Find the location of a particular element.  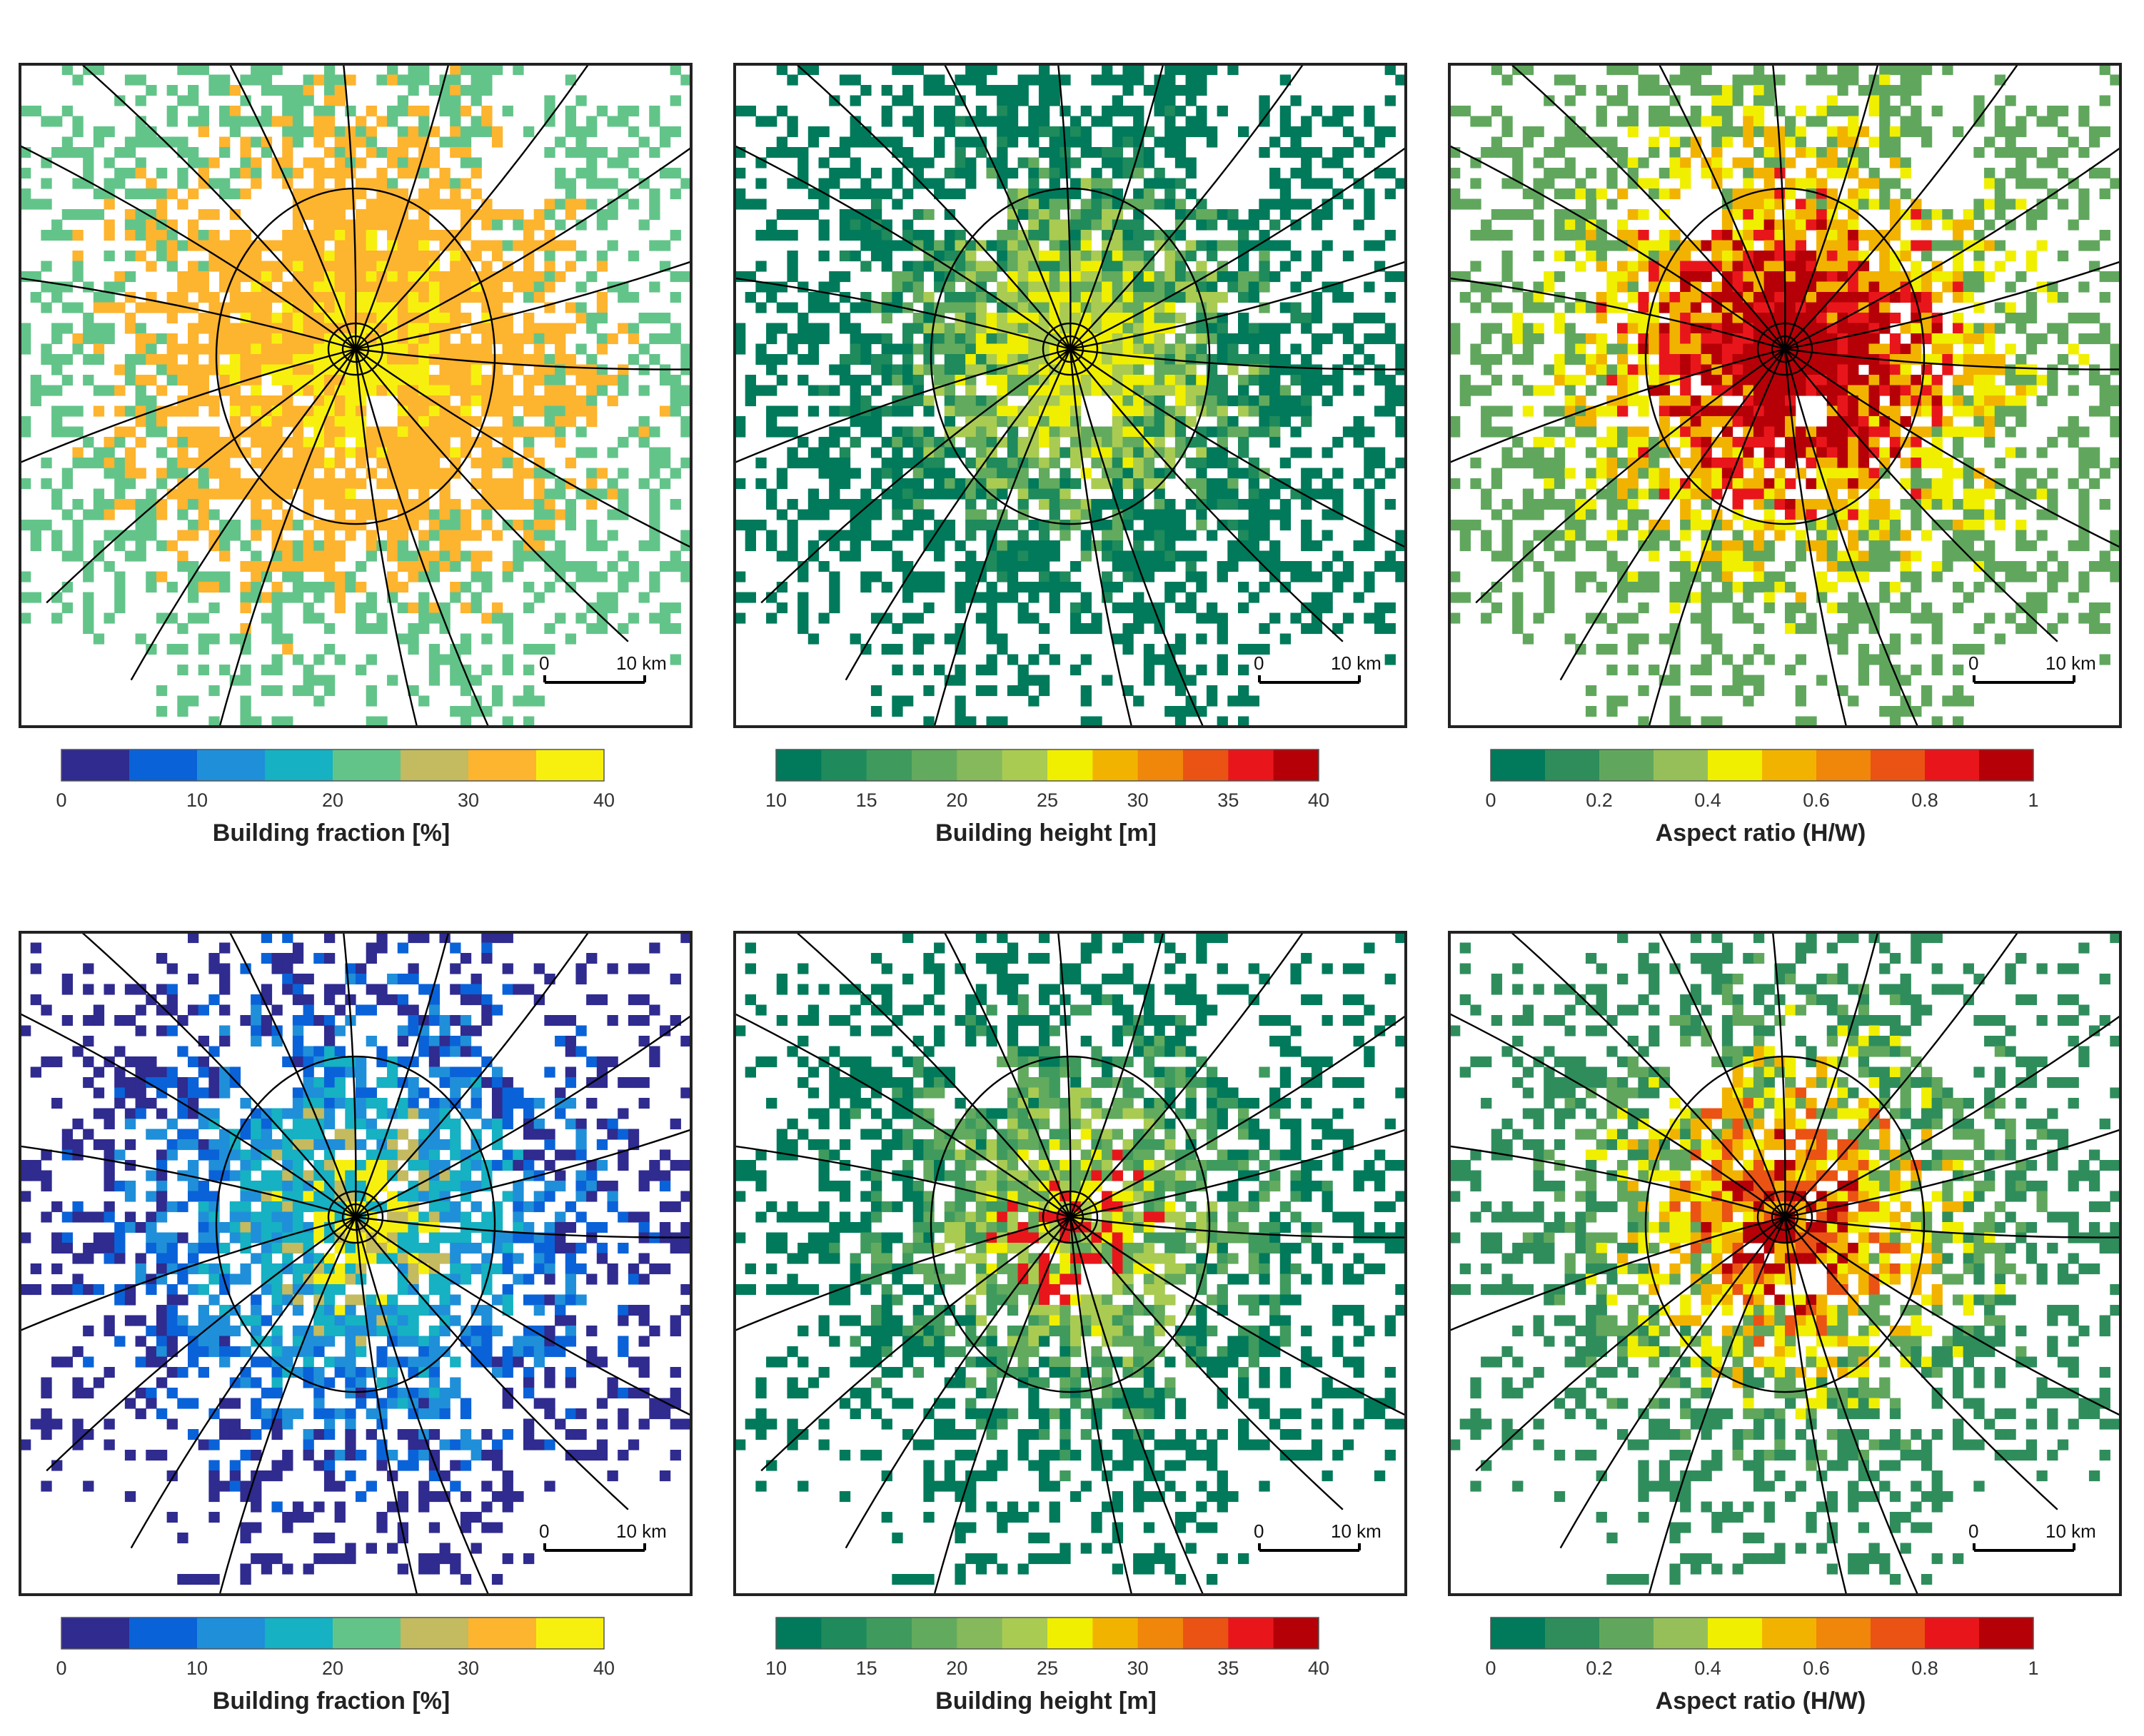

road is located at coordinates (1242, 246).